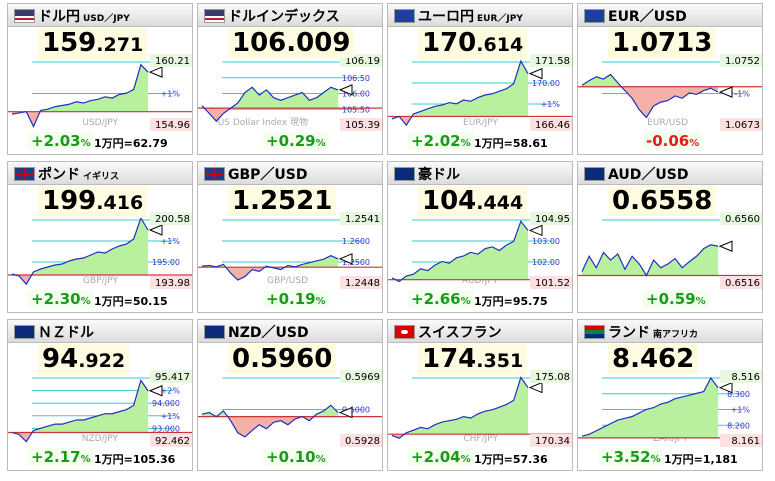  I want to click on tile-header: スイスフラン, so click(480, 331).